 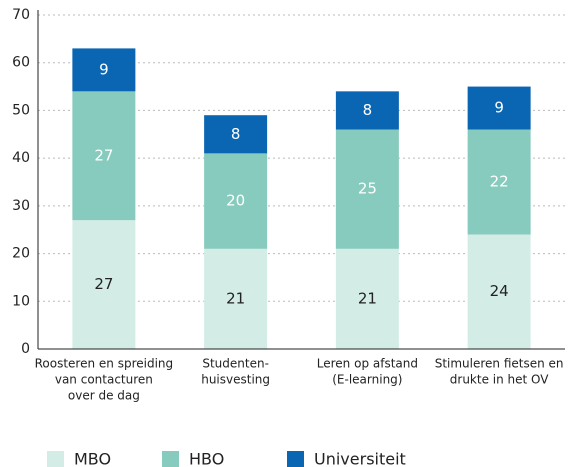 I want to click on data-label: 20, so click(x=235, y=201).